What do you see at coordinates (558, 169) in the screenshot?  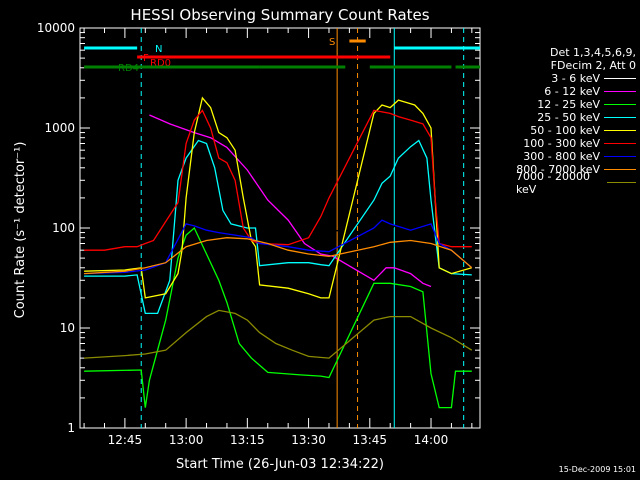 I see `legend-label: 800 - 7000 keV` at bounding box center [558, 169].